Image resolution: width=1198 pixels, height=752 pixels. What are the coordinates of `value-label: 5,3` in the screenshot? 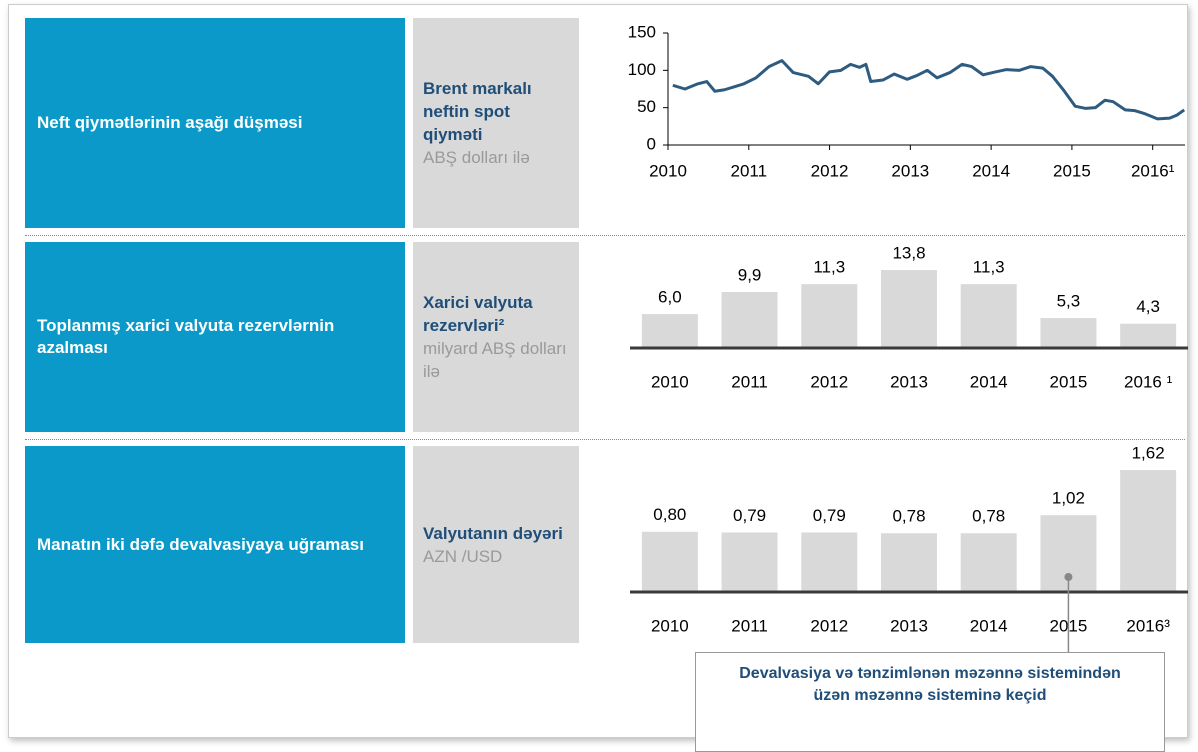 It's located at (1069, 301).